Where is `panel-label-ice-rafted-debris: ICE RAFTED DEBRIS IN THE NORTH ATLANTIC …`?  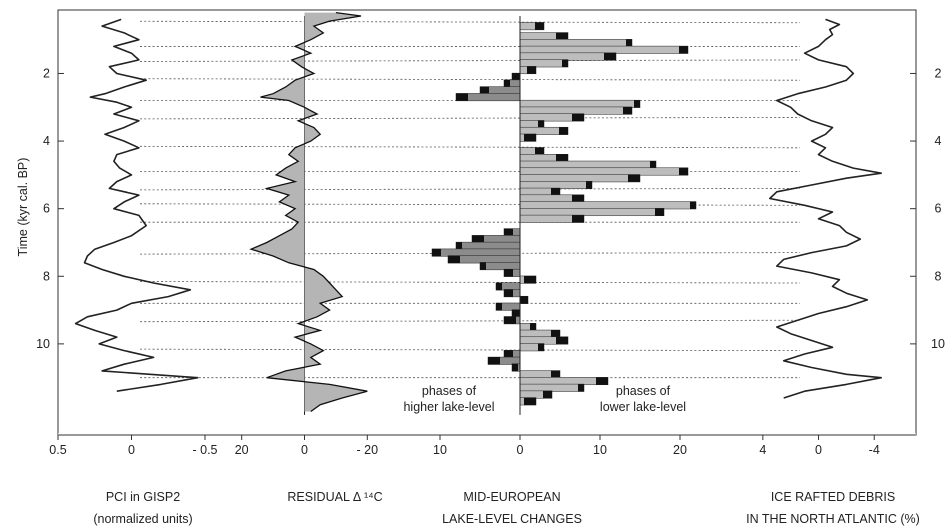 panel-label-ice-rafted-debris: ICE RAFTED DEBRIS IN THE NORTH ATLANTIC … is located at coordinates (833, 508).